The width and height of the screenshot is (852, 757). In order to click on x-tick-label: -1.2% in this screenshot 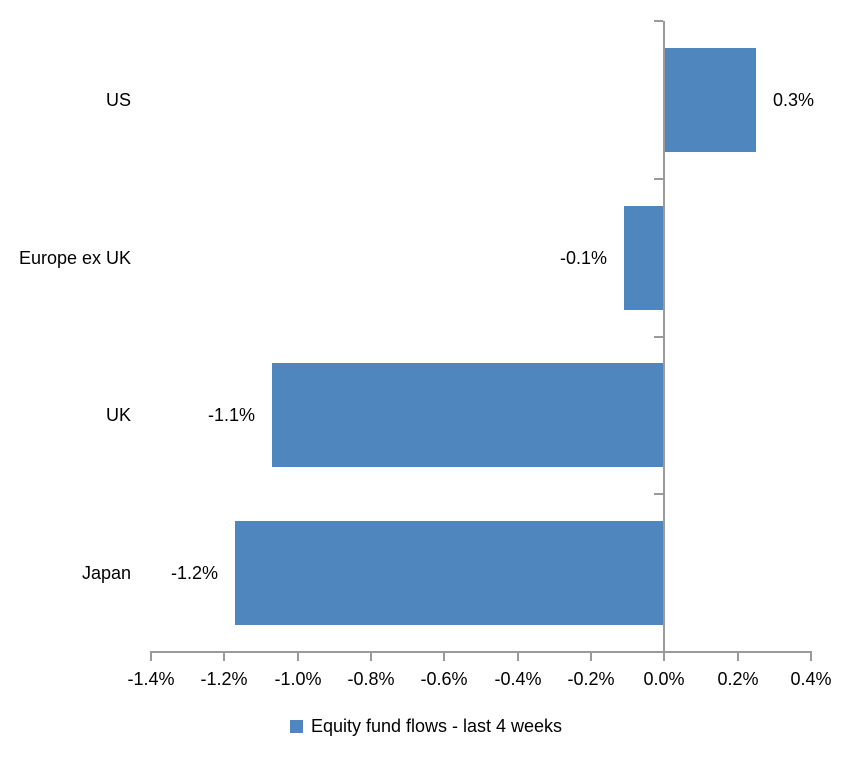, I will do `click(224, 679)`.